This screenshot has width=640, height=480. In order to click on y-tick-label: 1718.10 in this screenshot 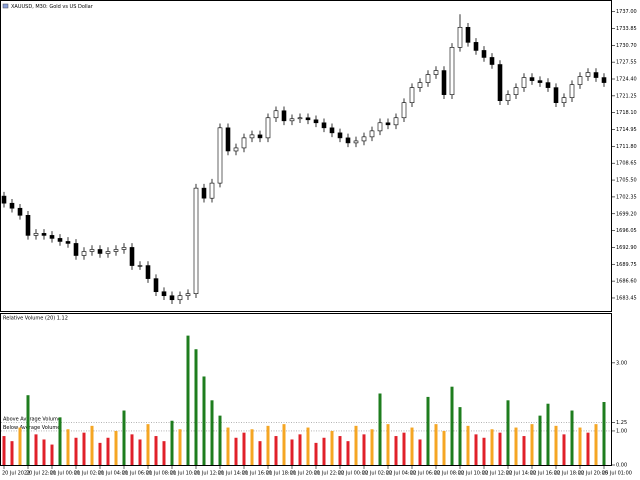, I will do `click(626, 113)`.